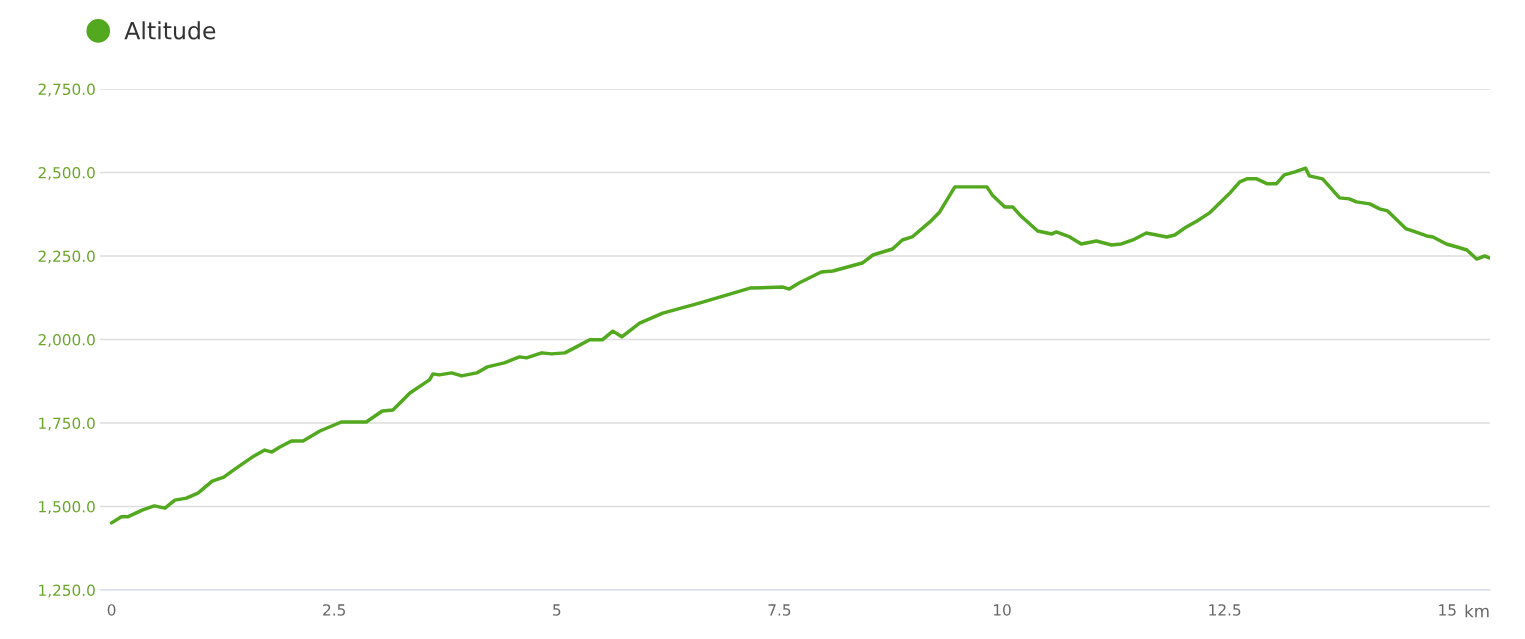 This screenshot has width=1525, height=639. What do you see at coordinates (66, 90) in the screenshot?
I see `y-tick-label: 2,750.0` at bounding box center [66, 90].